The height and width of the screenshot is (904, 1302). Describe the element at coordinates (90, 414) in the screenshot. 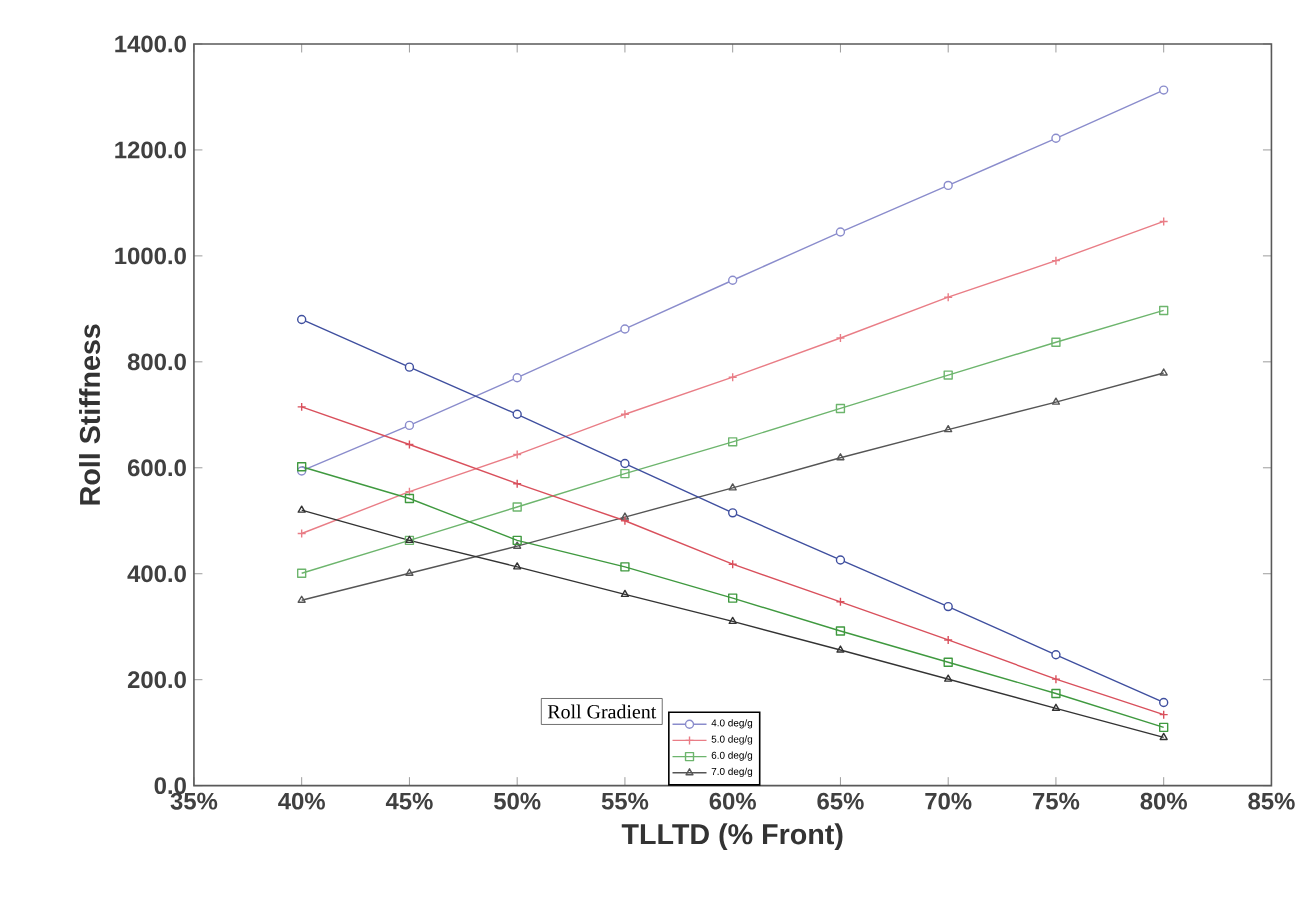

I see `y-axis-title: Roll Stiffness` at that location.